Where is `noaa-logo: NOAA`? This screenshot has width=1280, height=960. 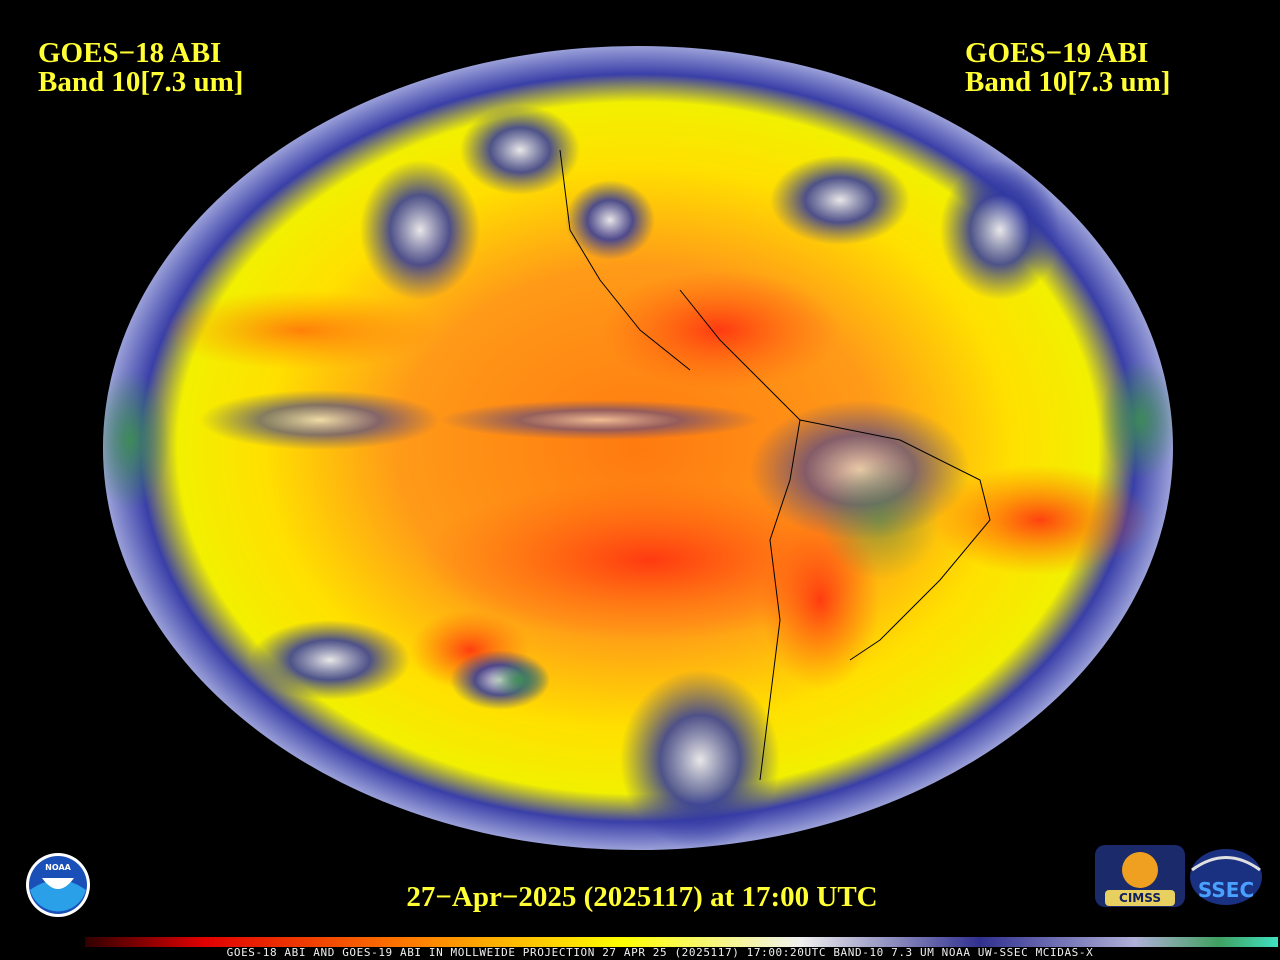 noaa-logo: NOAA is located at coordinates (58, 885).